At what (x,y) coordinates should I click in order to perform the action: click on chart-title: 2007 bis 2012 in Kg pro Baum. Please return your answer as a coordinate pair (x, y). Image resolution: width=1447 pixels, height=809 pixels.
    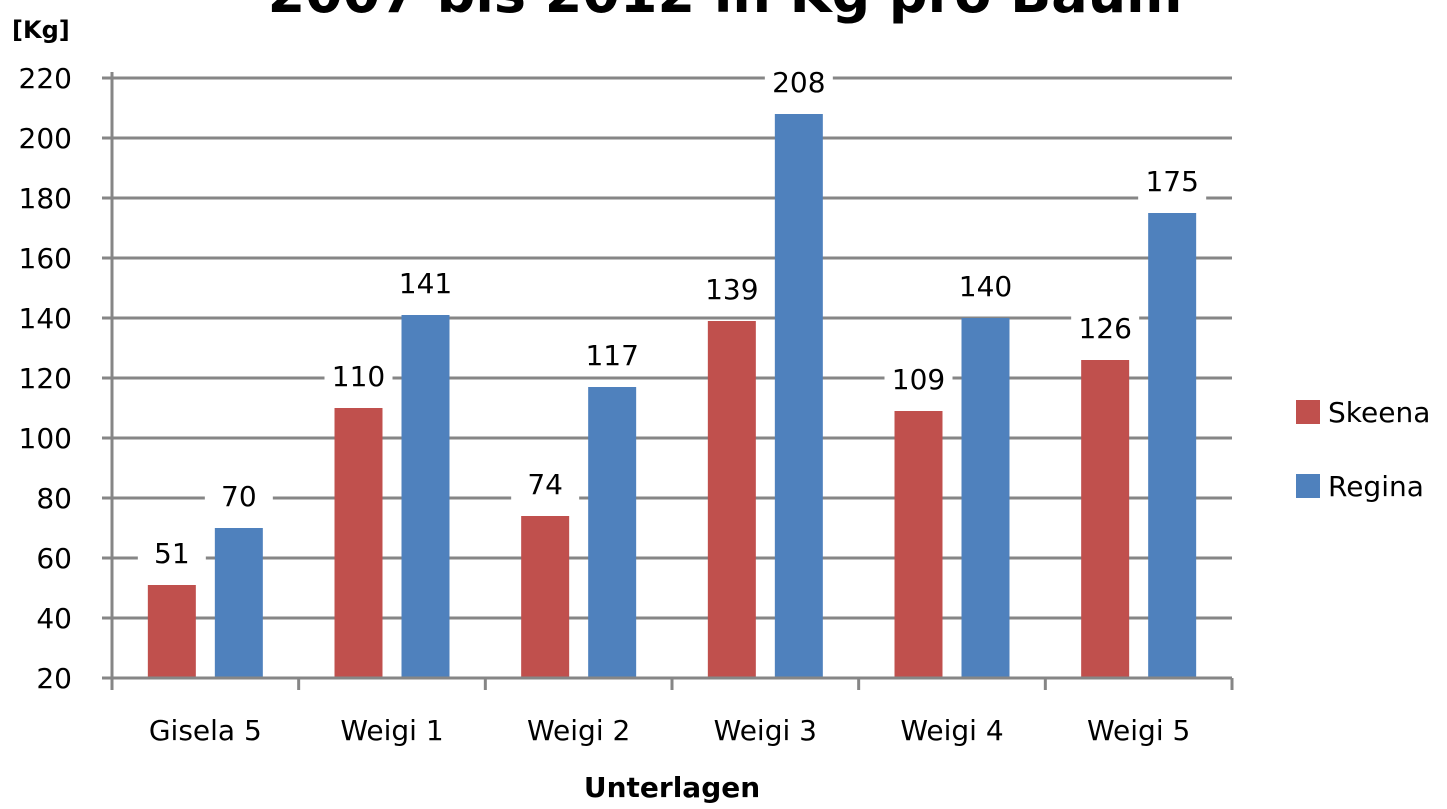
    Looking at the image, I should click on (725, 12).